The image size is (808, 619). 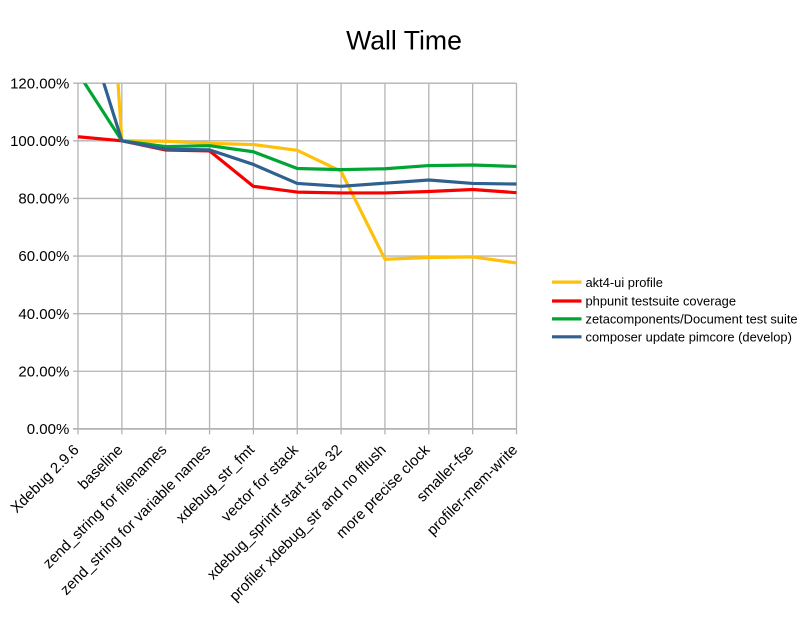 What do you see at coordinates (689, 337) in the screenshot?
I see `svg-text:composer update pimcore (devel: composer update pimcore (develop)` at bounding box center [689, 337].